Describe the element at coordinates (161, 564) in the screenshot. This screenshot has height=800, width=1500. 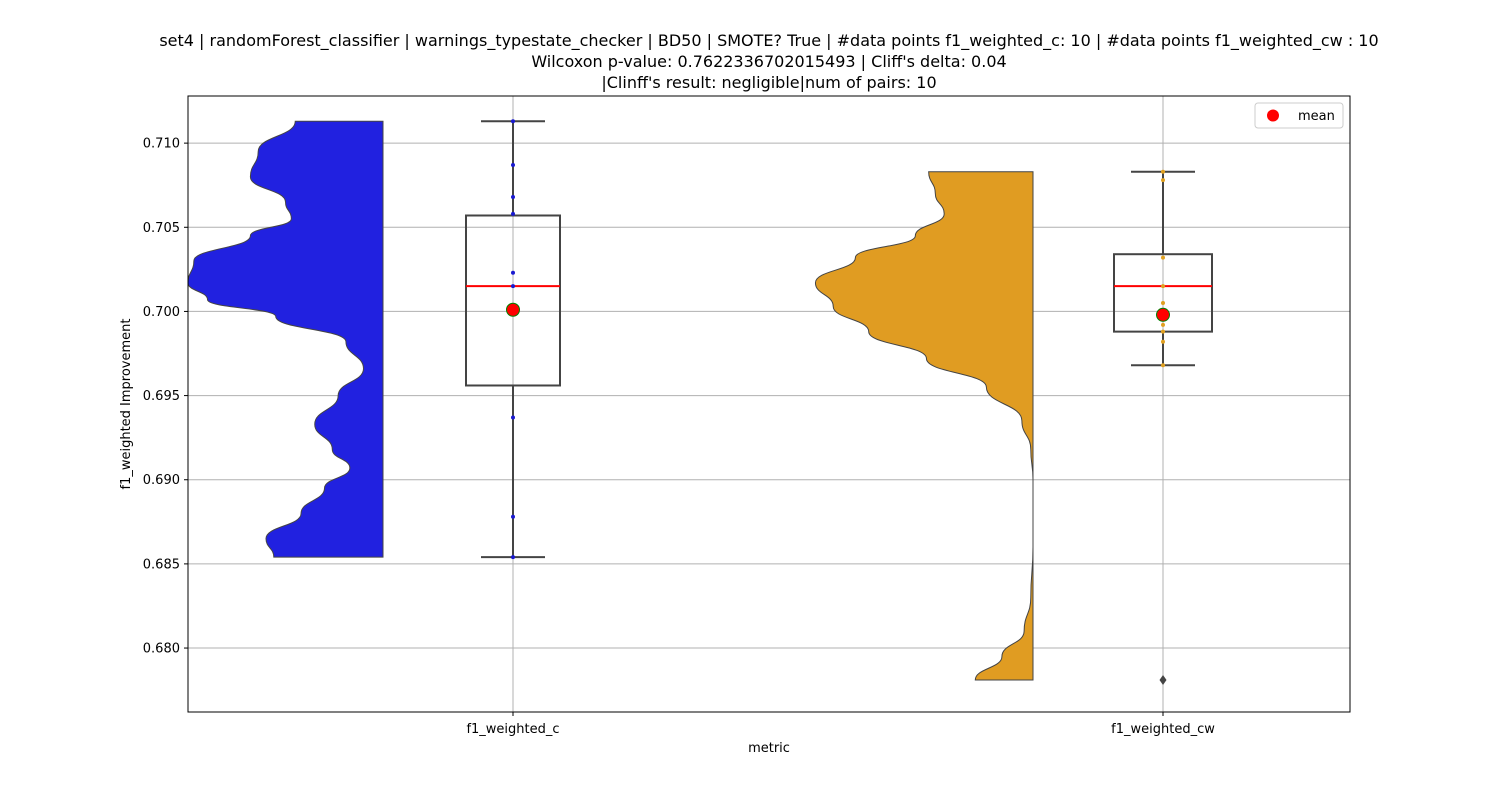
I see `y-tick-label: 0.685` at that location.